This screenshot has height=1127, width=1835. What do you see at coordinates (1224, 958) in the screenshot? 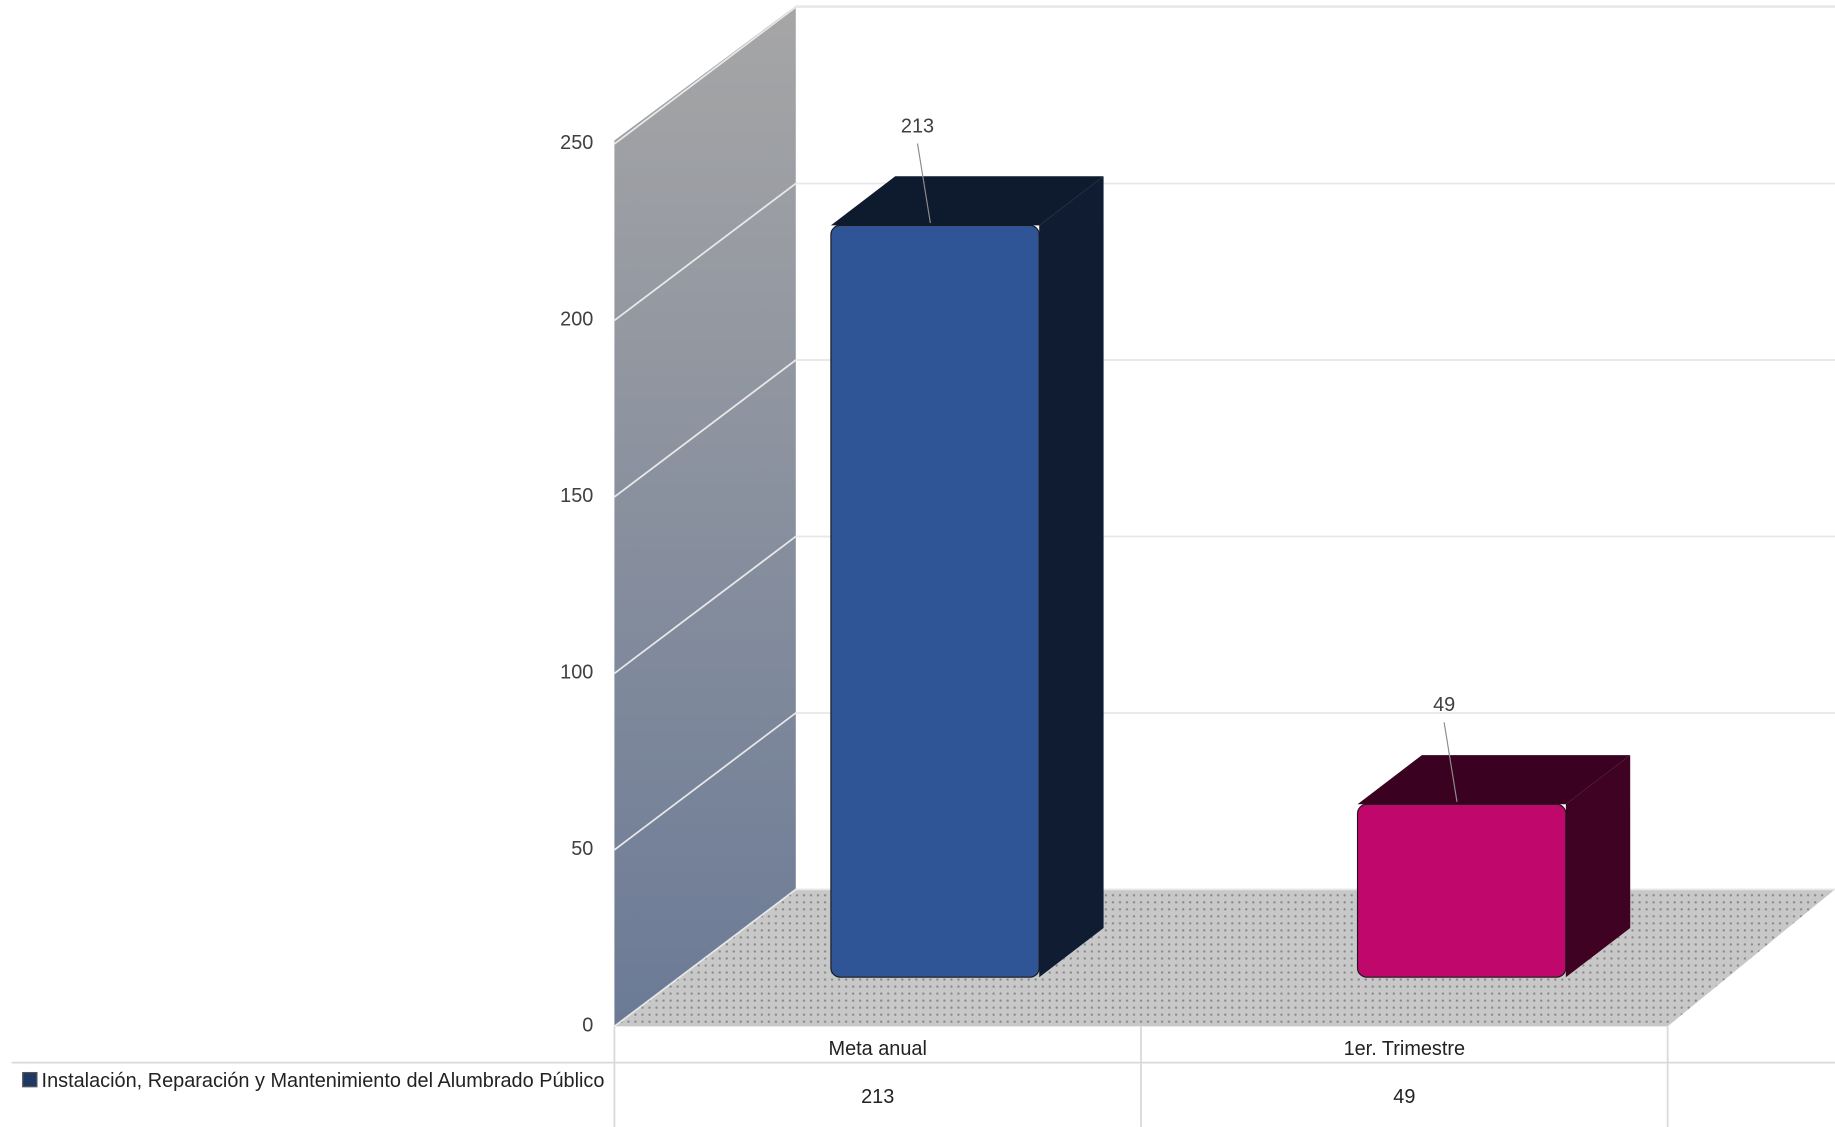
I see `floor` at bounding box center [1224, 958].